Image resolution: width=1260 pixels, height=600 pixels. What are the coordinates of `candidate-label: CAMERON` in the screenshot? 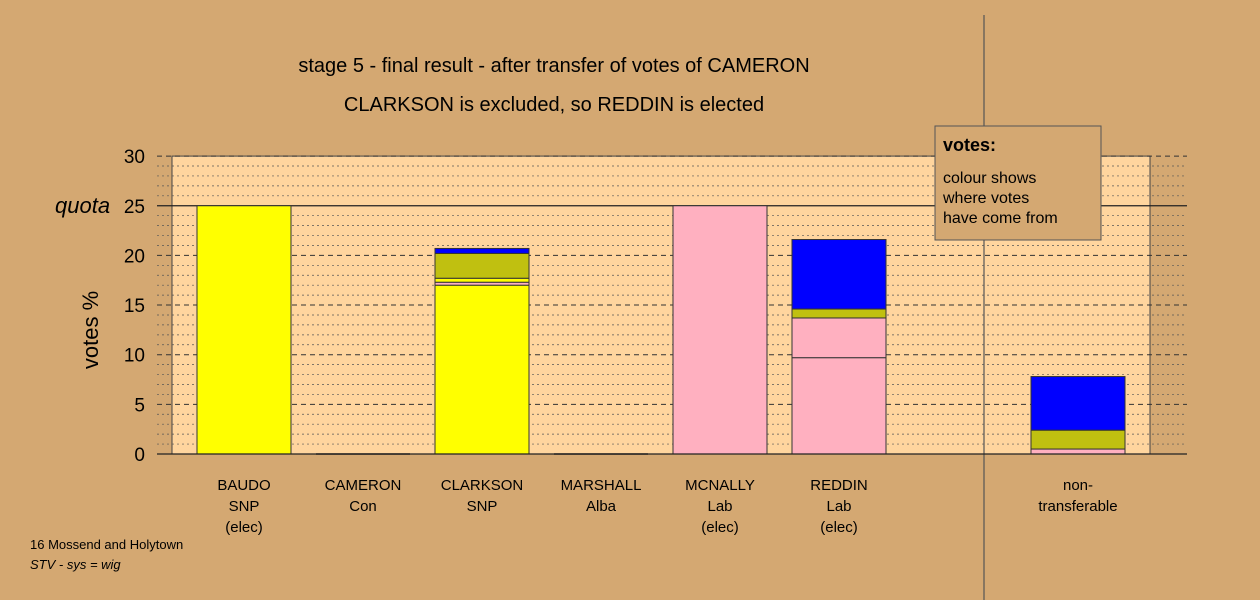 It's located at (363, 485).